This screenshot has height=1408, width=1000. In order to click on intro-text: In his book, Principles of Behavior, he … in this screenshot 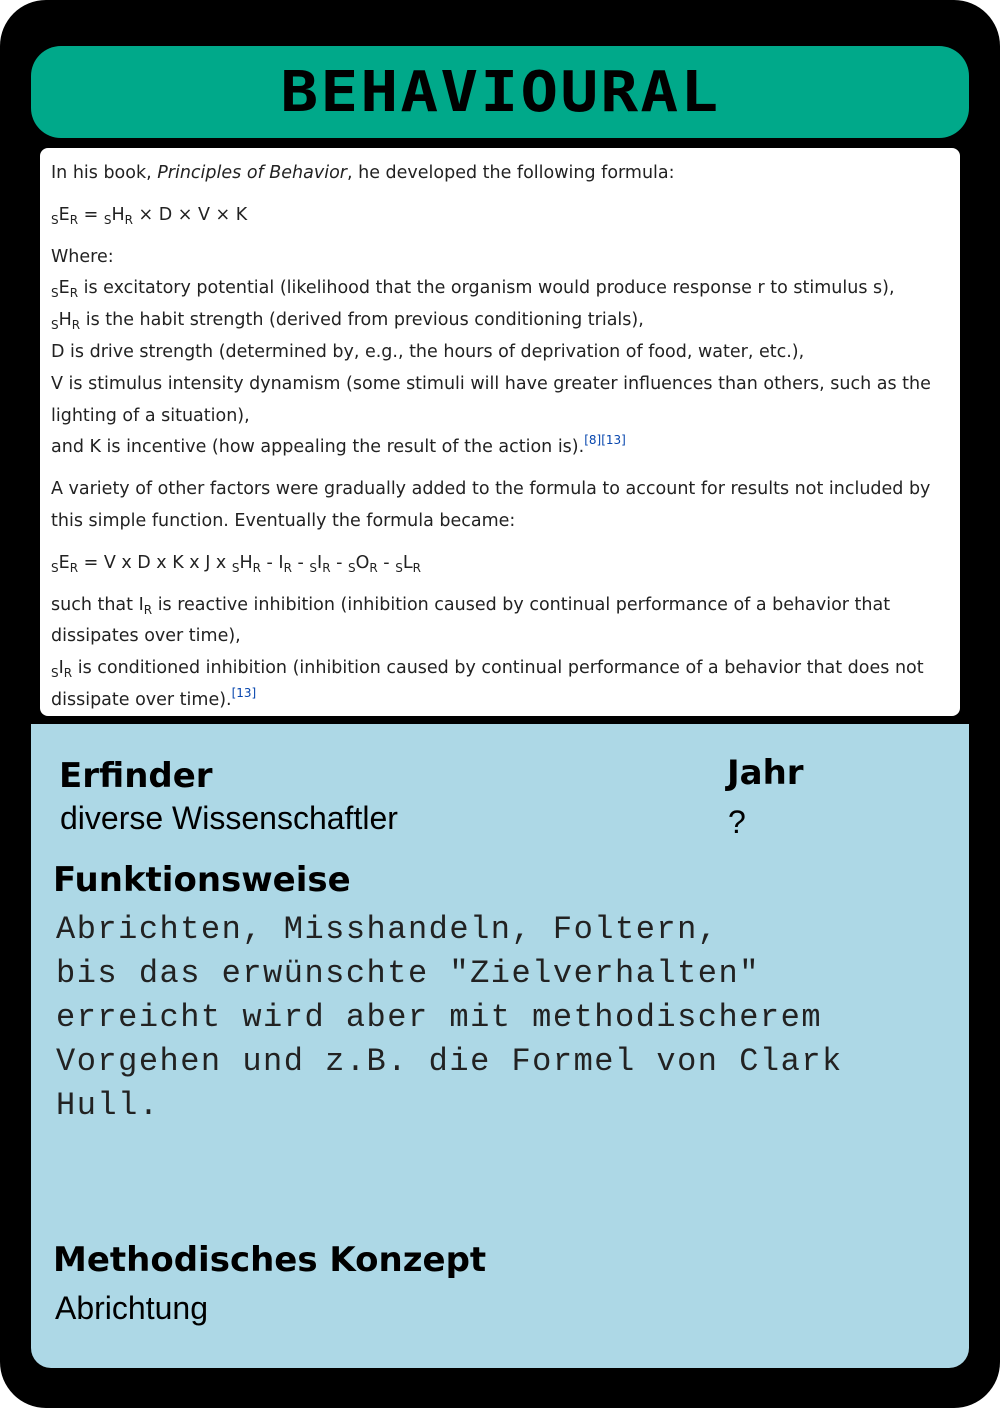, I will do `click(363, 173)`.